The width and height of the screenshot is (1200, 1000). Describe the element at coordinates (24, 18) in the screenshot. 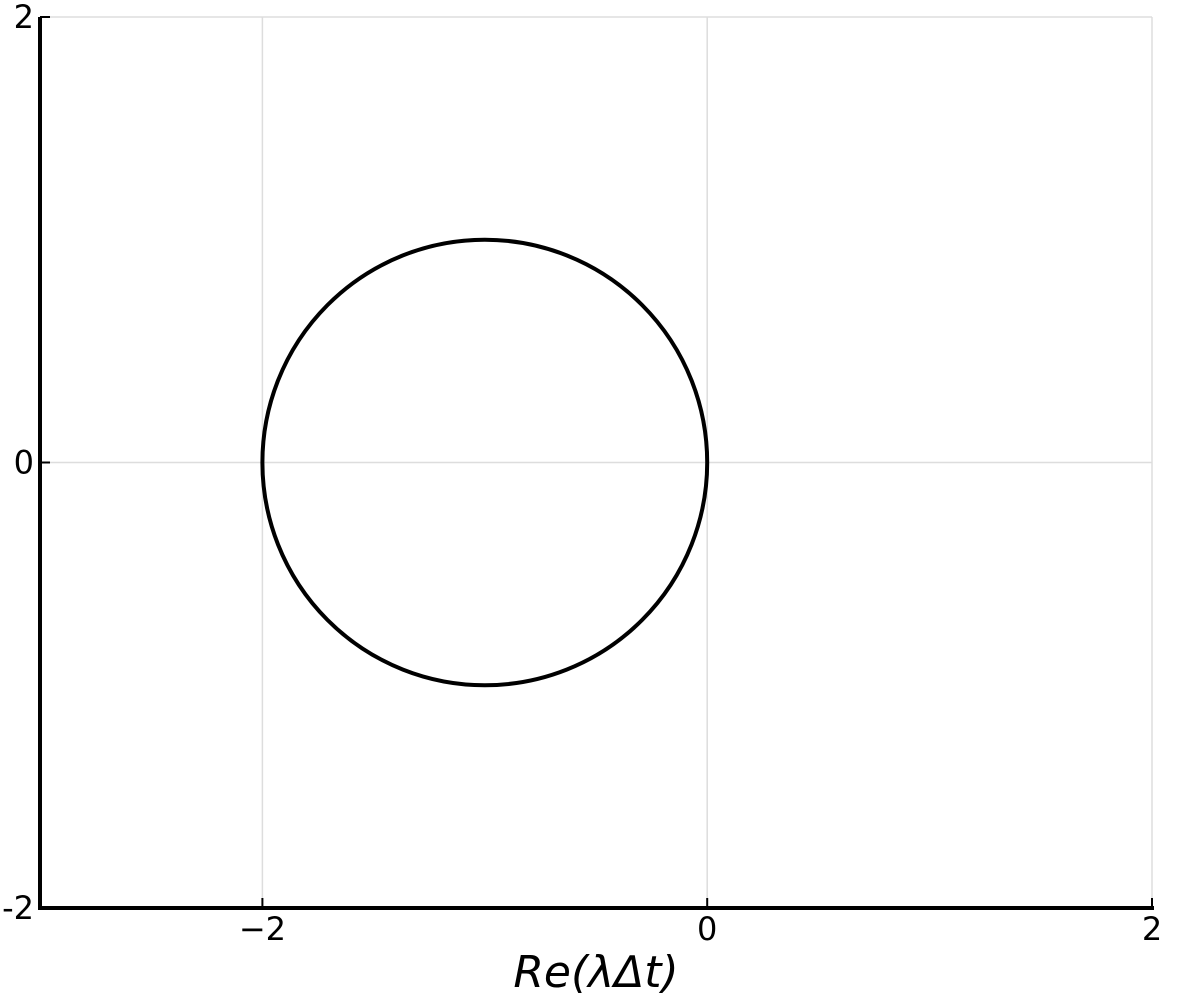

I see `y-tick-label-2: 2` at that location.